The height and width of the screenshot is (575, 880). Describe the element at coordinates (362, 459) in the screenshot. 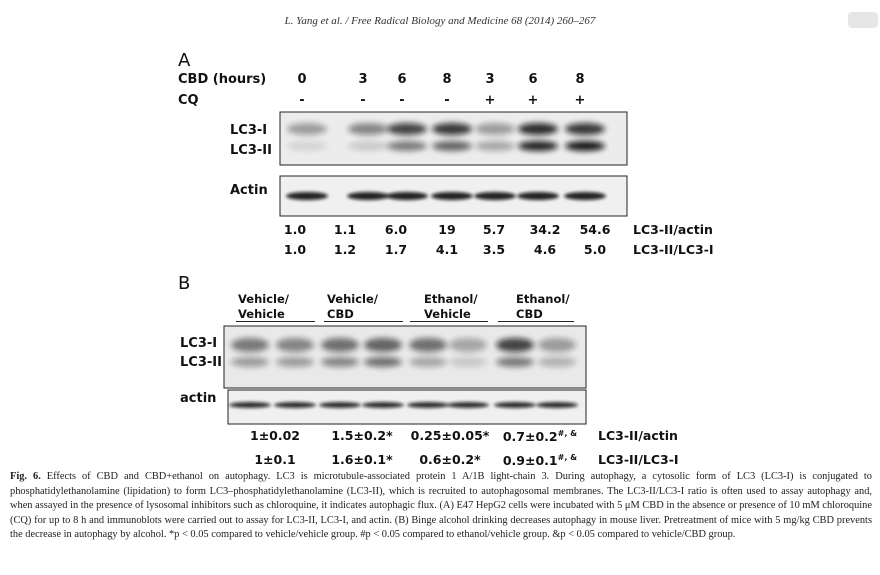

I see `quant-value: 1.6±0.1*` at that location.